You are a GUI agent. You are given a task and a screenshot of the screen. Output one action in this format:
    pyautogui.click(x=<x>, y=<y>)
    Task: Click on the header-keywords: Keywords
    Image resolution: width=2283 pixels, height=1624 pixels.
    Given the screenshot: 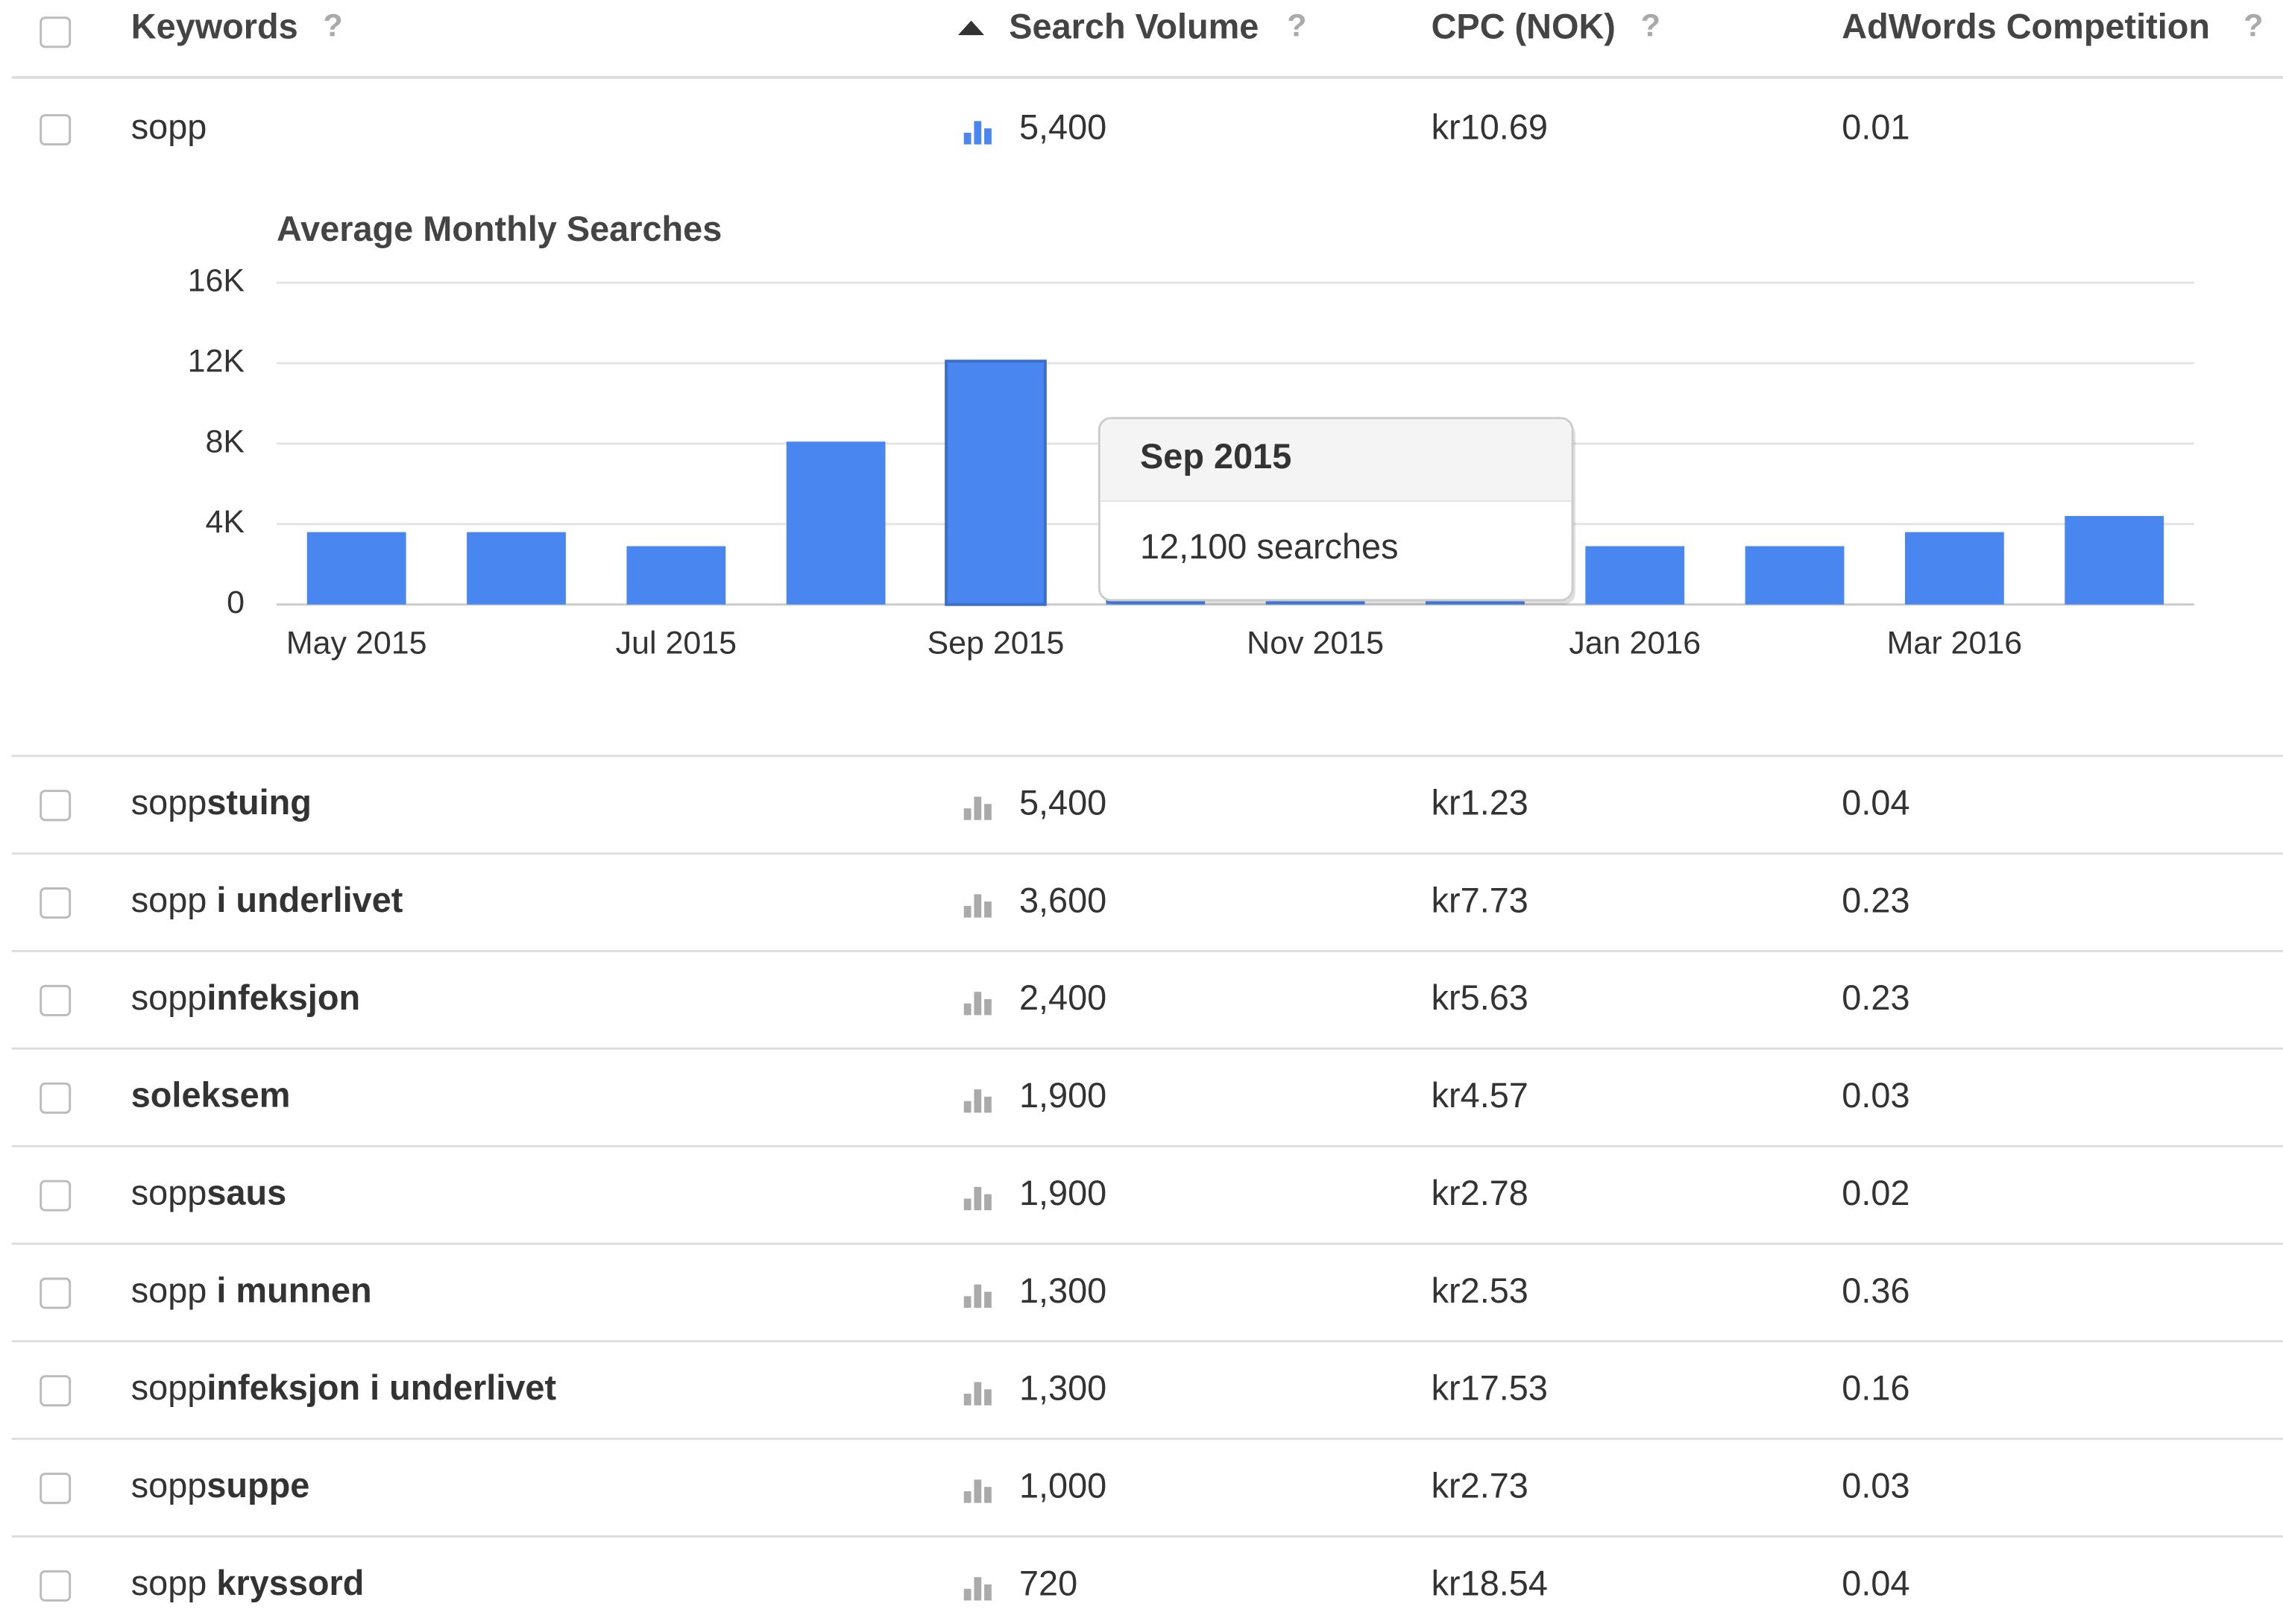 What is the action you would take?
    pyautogui.click(x=215, y=26)
    